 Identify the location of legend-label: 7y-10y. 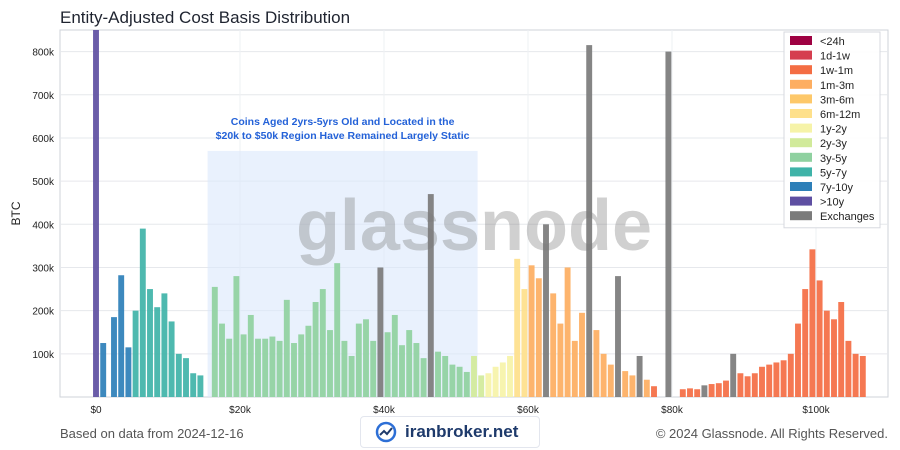
(837, 188).